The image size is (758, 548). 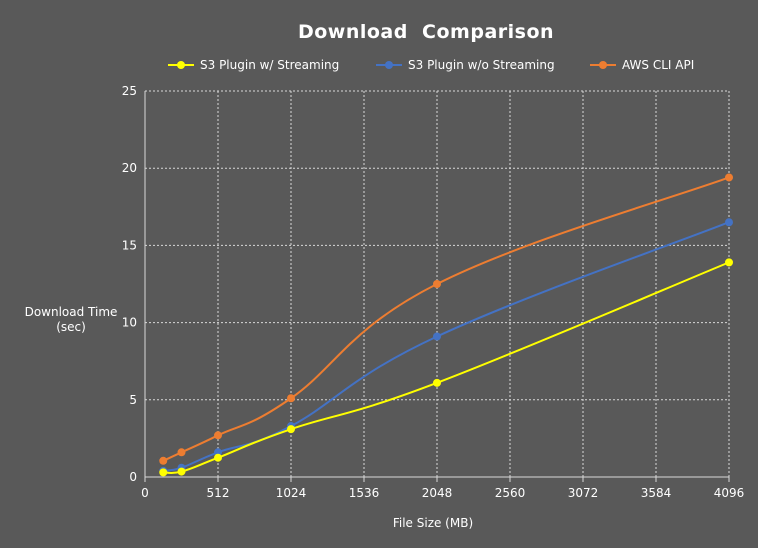 I want to click on x-axis-label: File Size (MB), so click(x=433, y=523).